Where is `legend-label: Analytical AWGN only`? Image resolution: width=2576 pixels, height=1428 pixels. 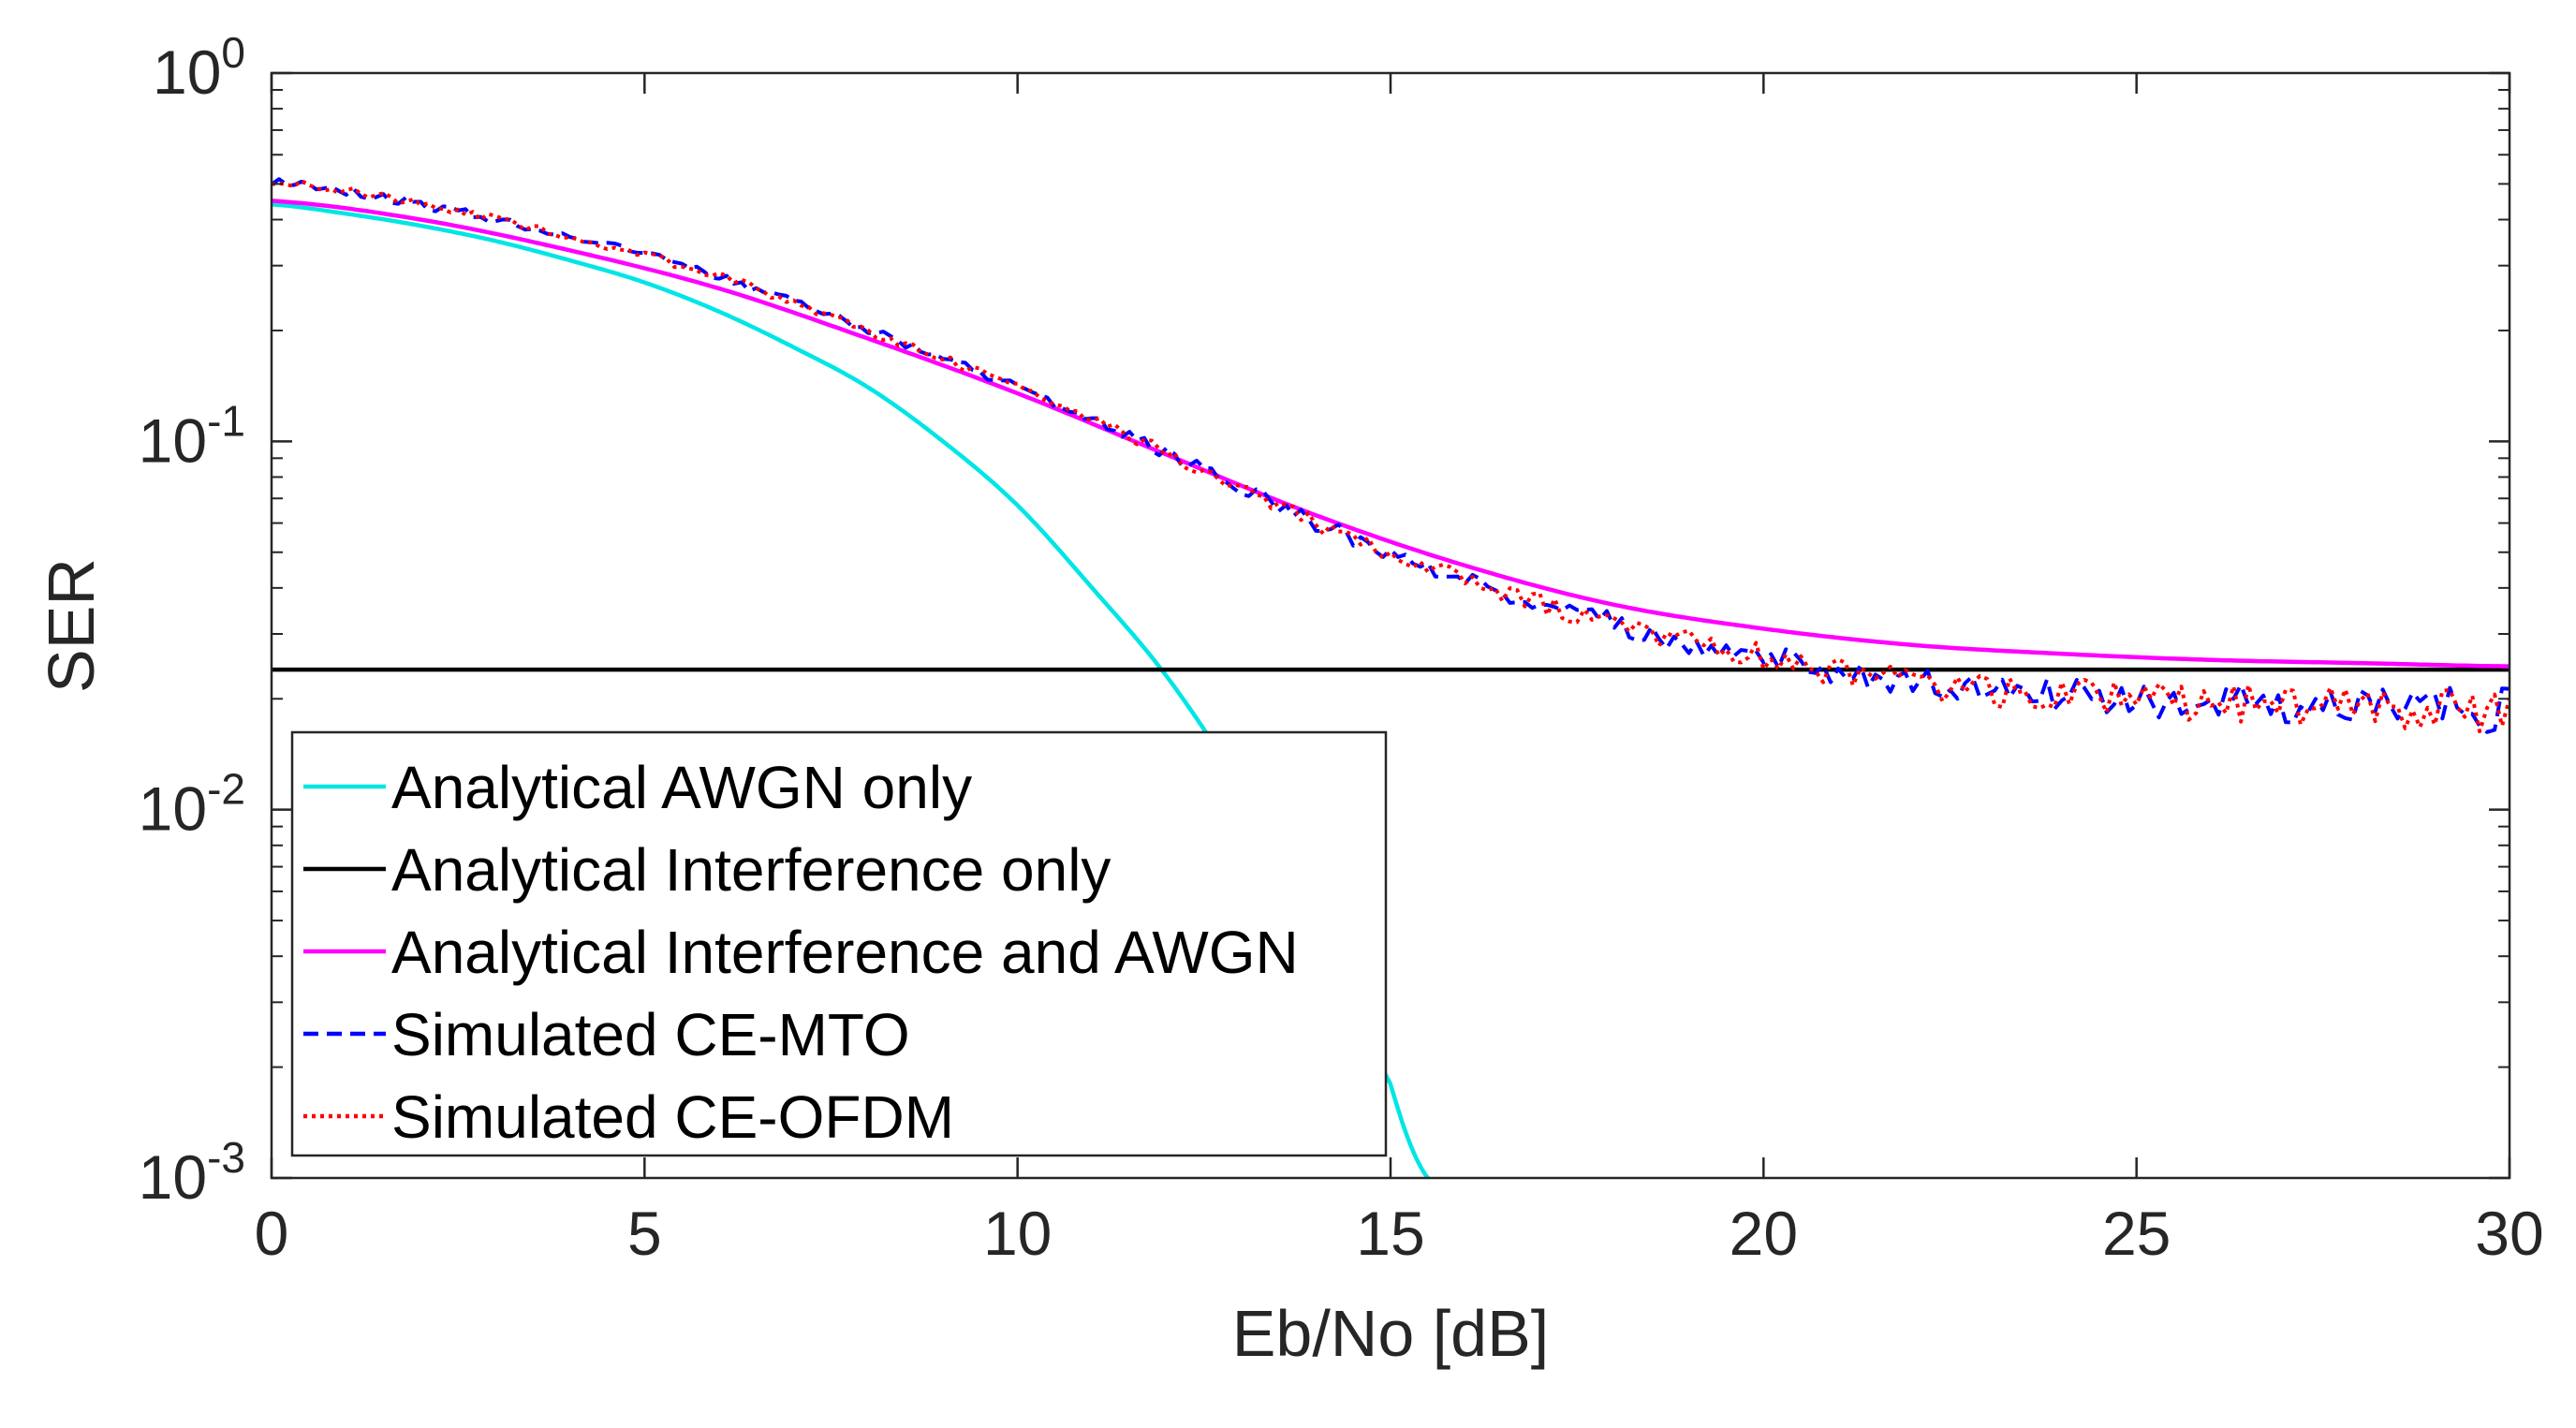 legend-label: Analytical AWGN only is located at coordinates (681, 787).